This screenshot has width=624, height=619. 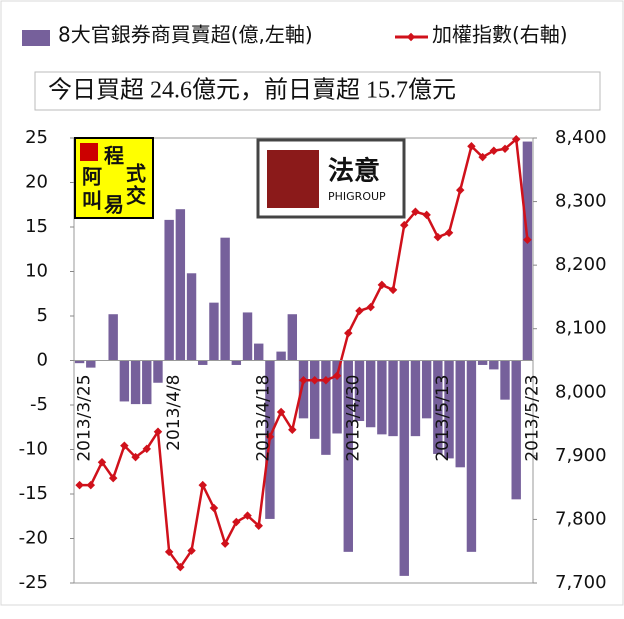 What do you see at coordinates (357, 196) in the screenshot?
I see `logo2-sub: PHIGROUP` at bounding box center [357, 196].